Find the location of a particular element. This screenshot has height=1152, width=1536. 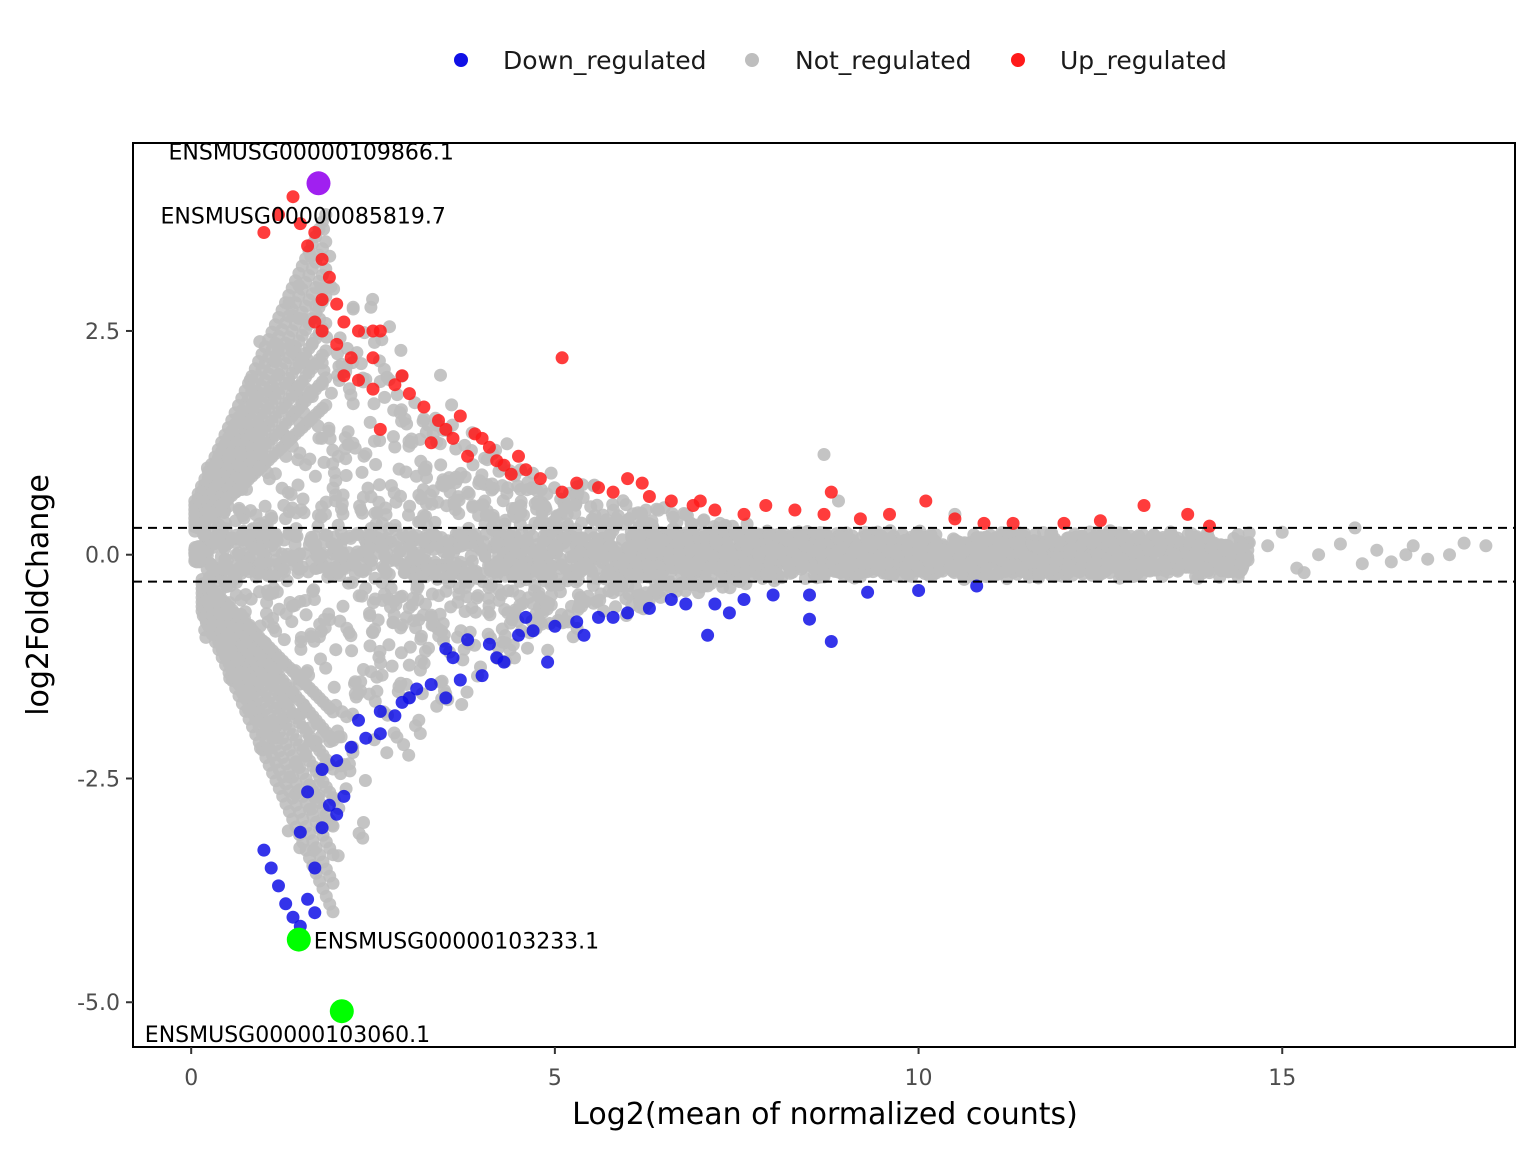

y-tick-label-1: 0.0 is located at coordinates (102, 556).